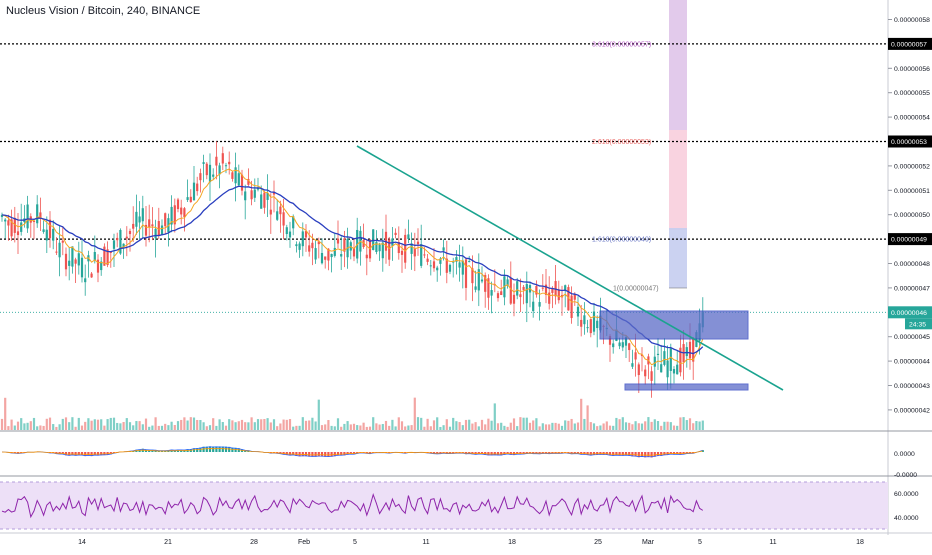 The width and height of the screenshot is (932, 555). Describe the element at coordinates (860, 542) in the screenshot. I see `time-tick-label: 18` at that location.